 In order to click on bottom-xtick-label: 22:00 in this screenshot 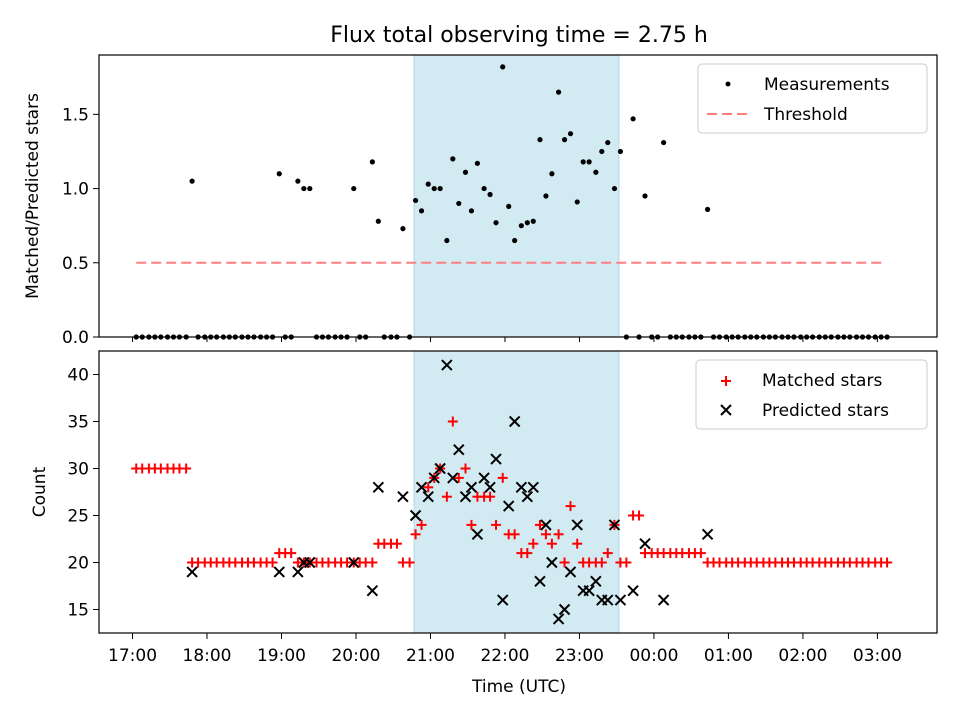, I will do `click(504, 656)`.